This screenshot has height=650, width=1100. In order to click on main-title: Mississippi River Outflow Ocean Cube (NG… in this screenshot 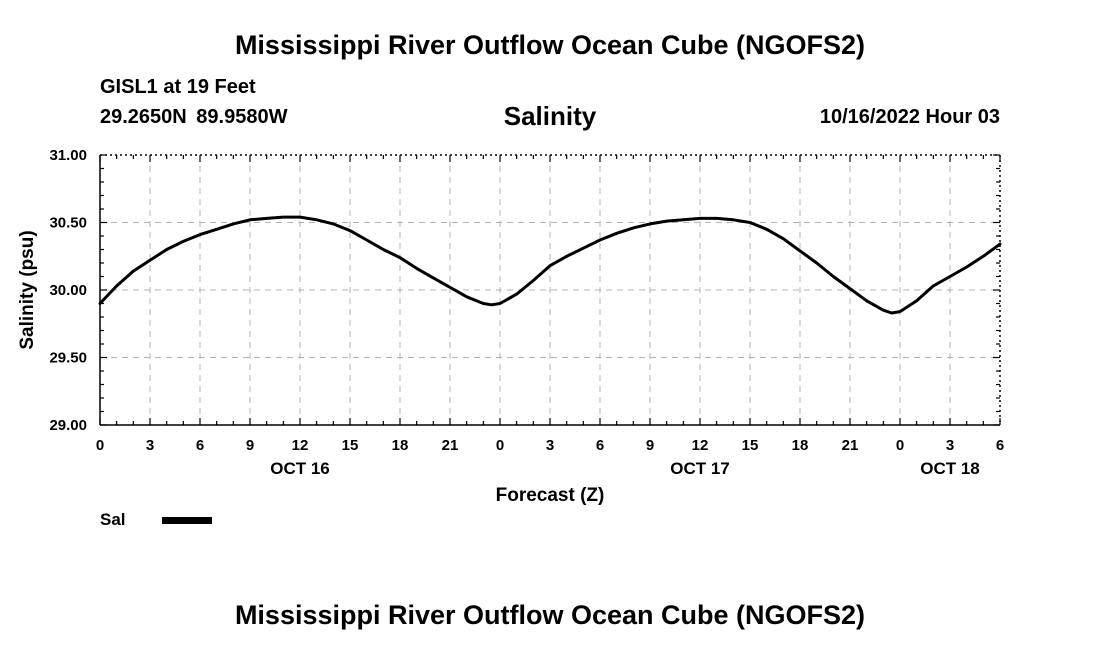, I will do `click(550, 45)`.